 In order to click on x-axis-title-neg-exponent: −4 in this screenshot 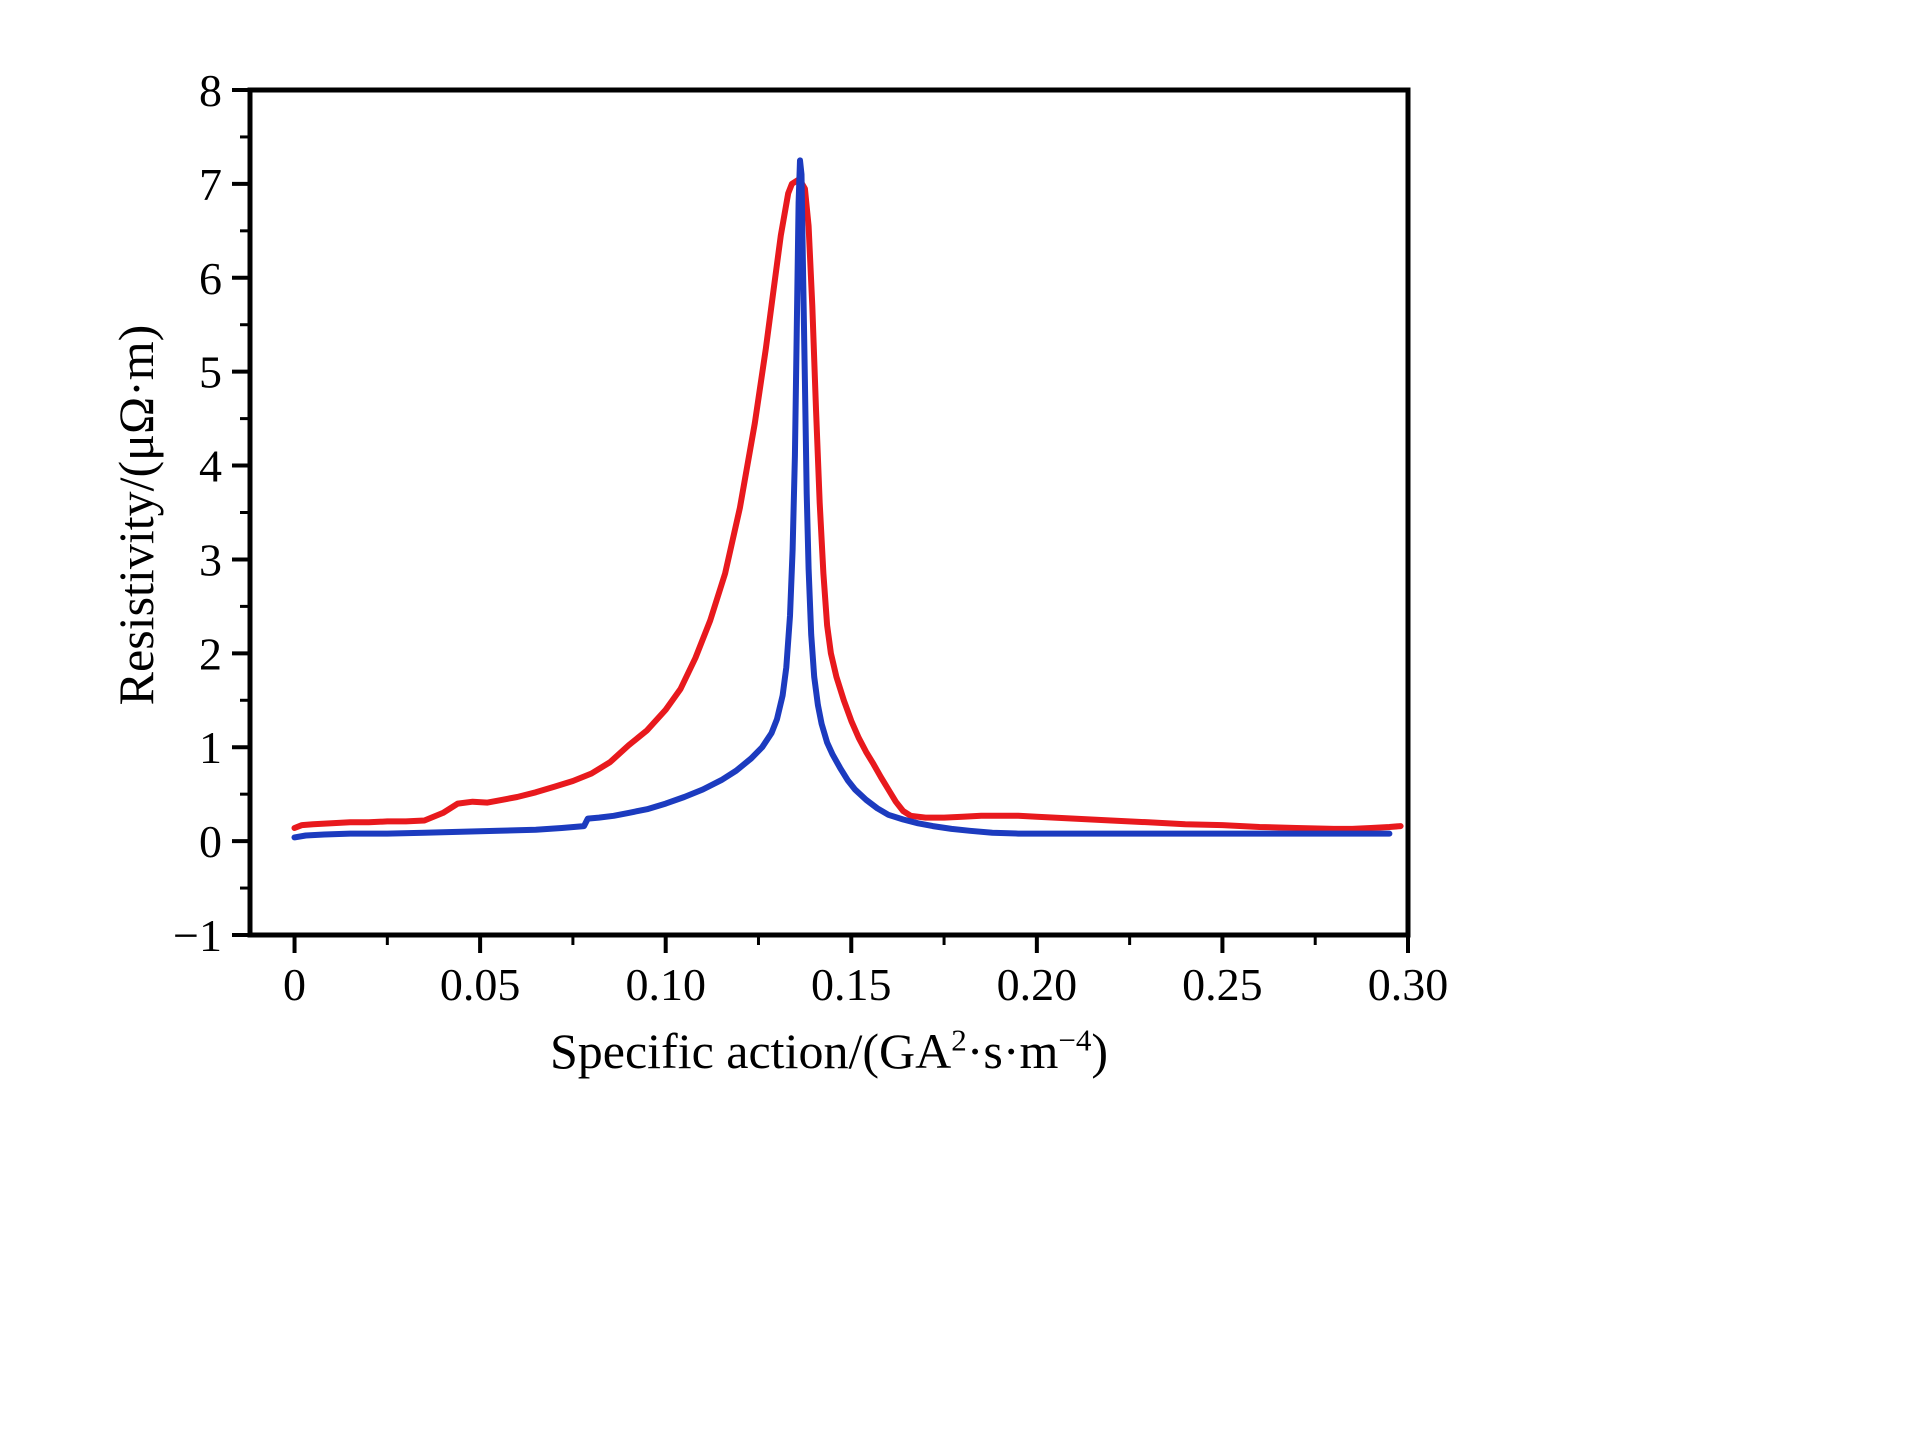, I will do `click(1075, 1040)`.